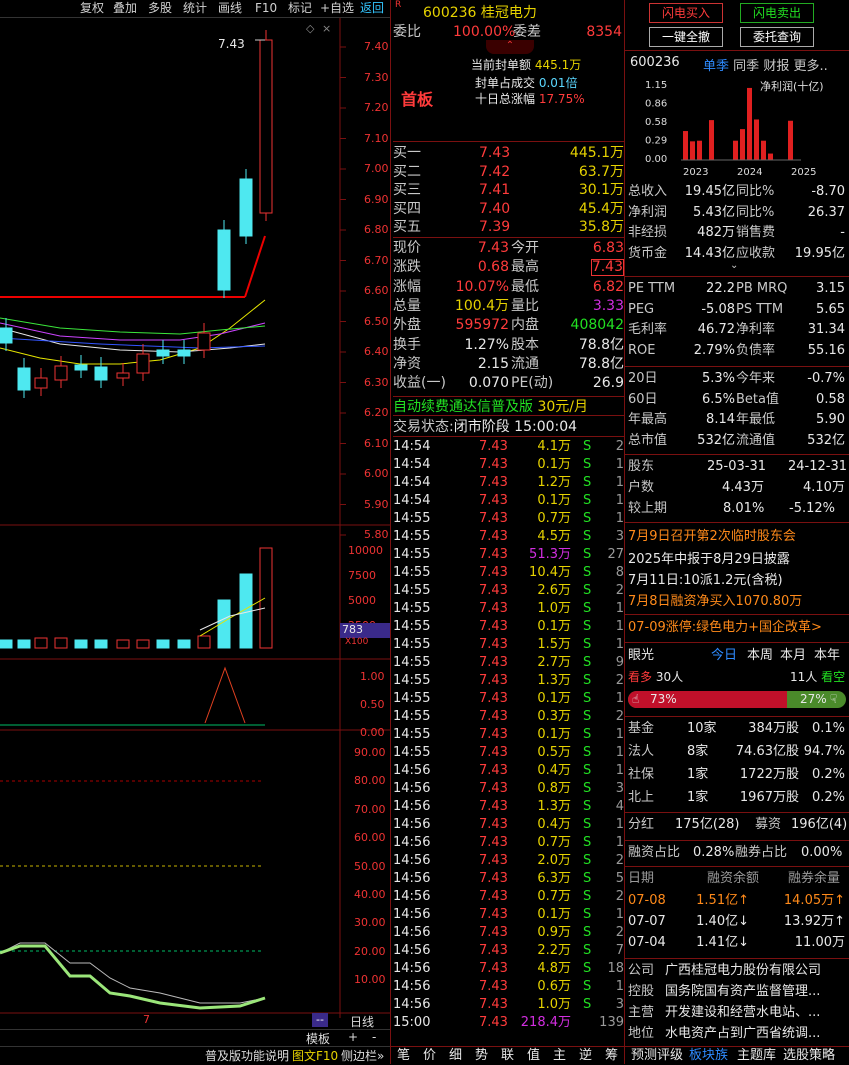 The width and height of the screenshot is (849, 1065). What do you see at coordinates (300, 8) in the screenshot?
I see `toolbar-mark: 标记` at bounding box center [300, 8].